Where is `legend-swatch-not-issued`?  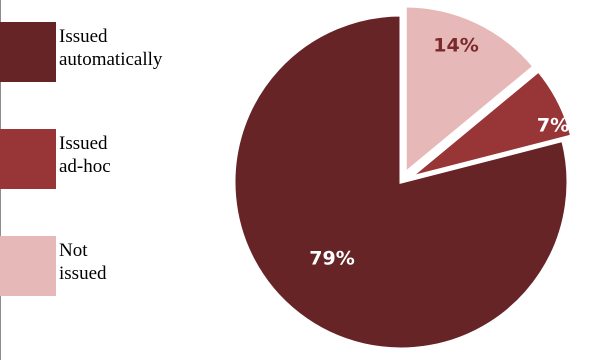
legend-swatch-not-issued is located at coordinates (28, 266).